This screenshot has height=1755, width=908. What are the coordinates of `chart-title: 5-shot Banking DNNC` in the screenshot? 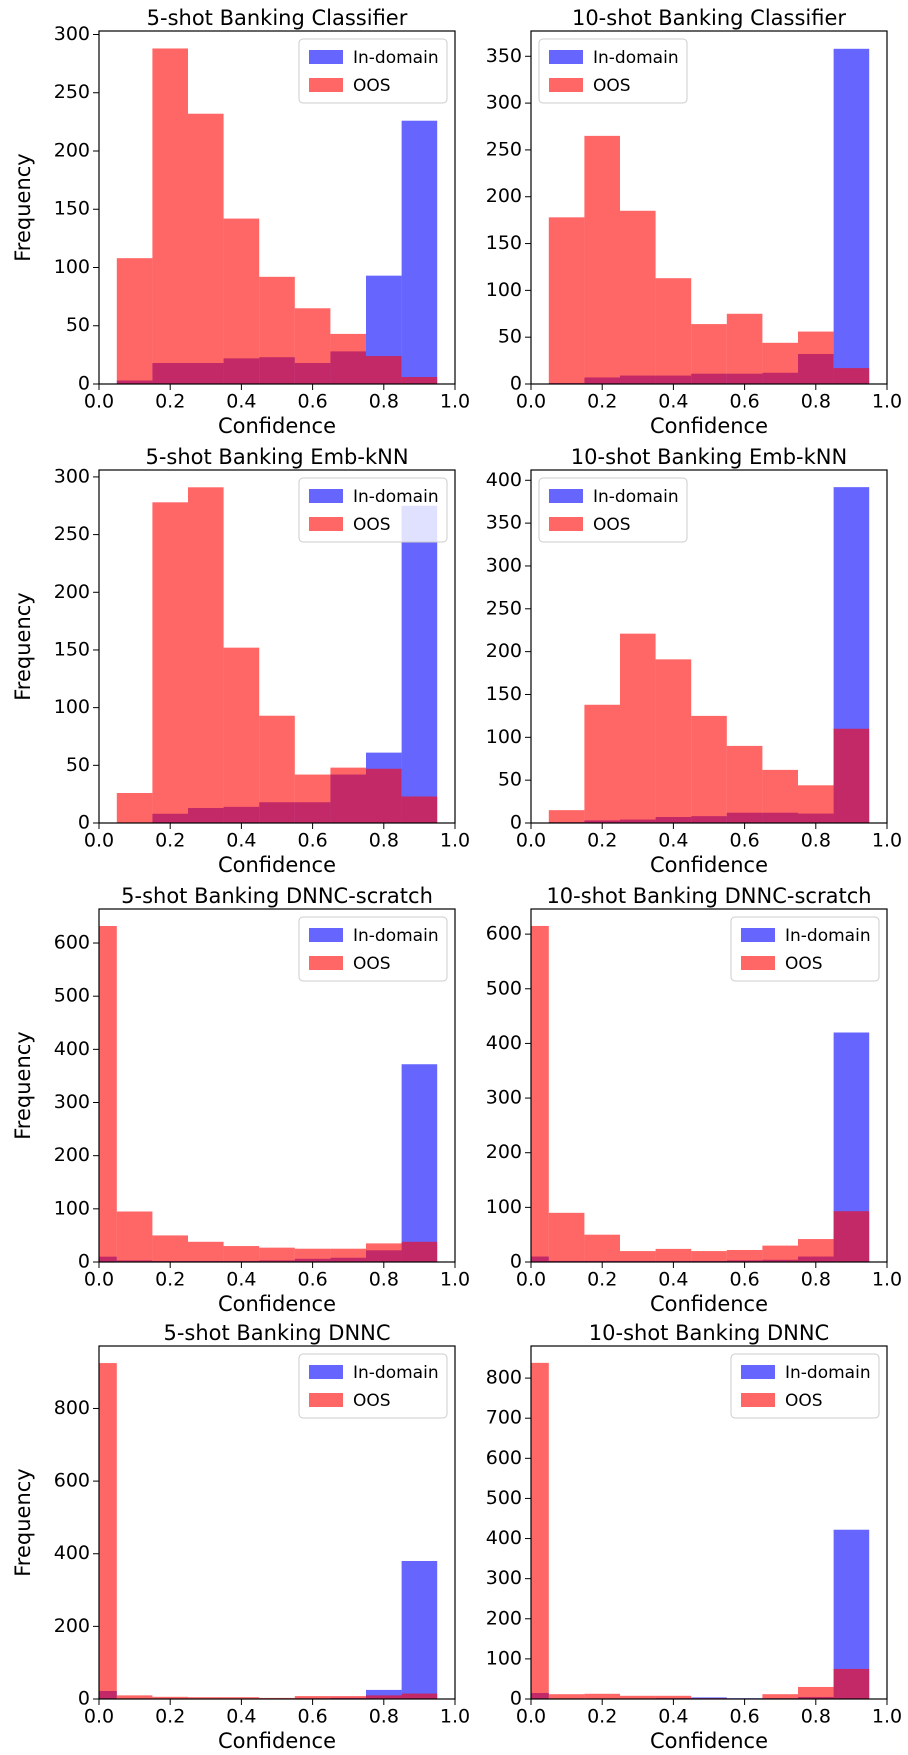 It's located at (276, 1333).